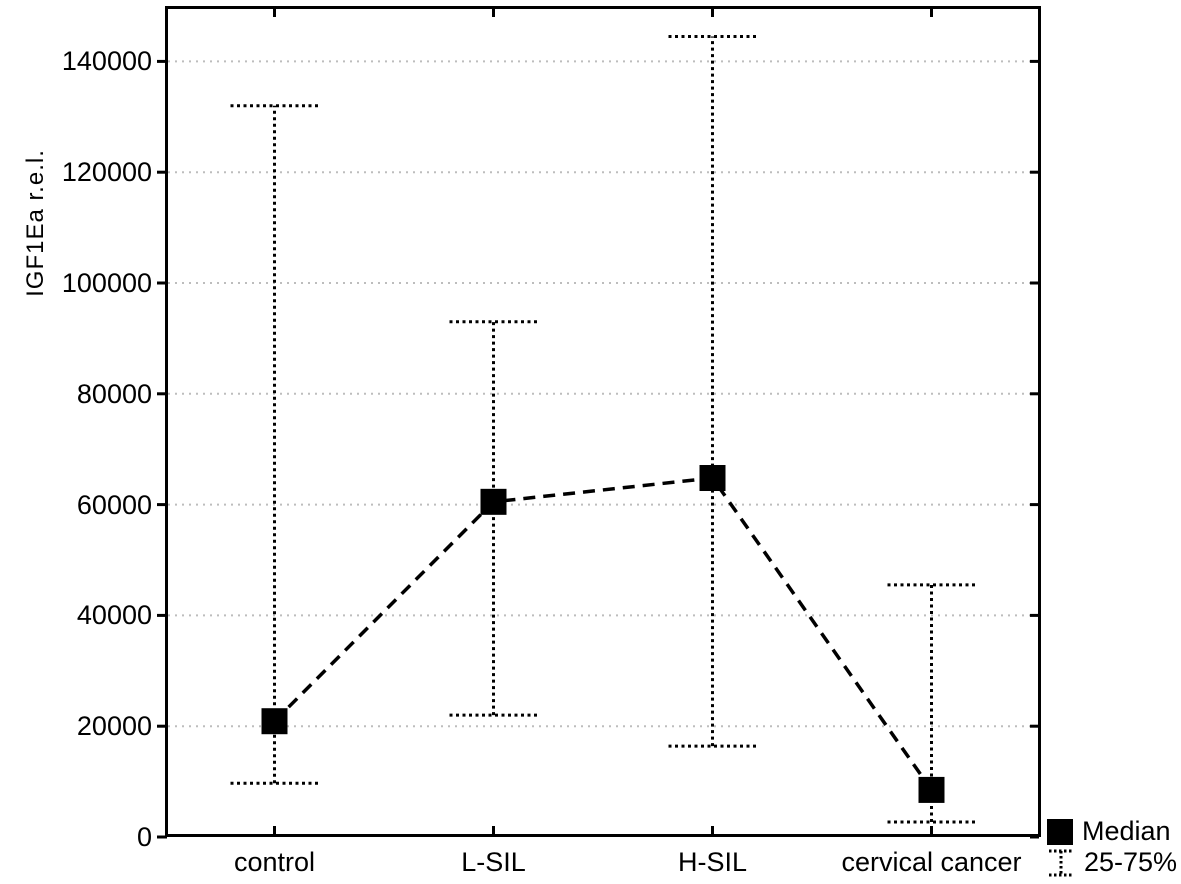 This screenshot has width=1181, height=884. What do you see at coordinates (144, 837) in the screenshot?
I see `y-tick-label-0: 0` at bounding box center [144, 837].